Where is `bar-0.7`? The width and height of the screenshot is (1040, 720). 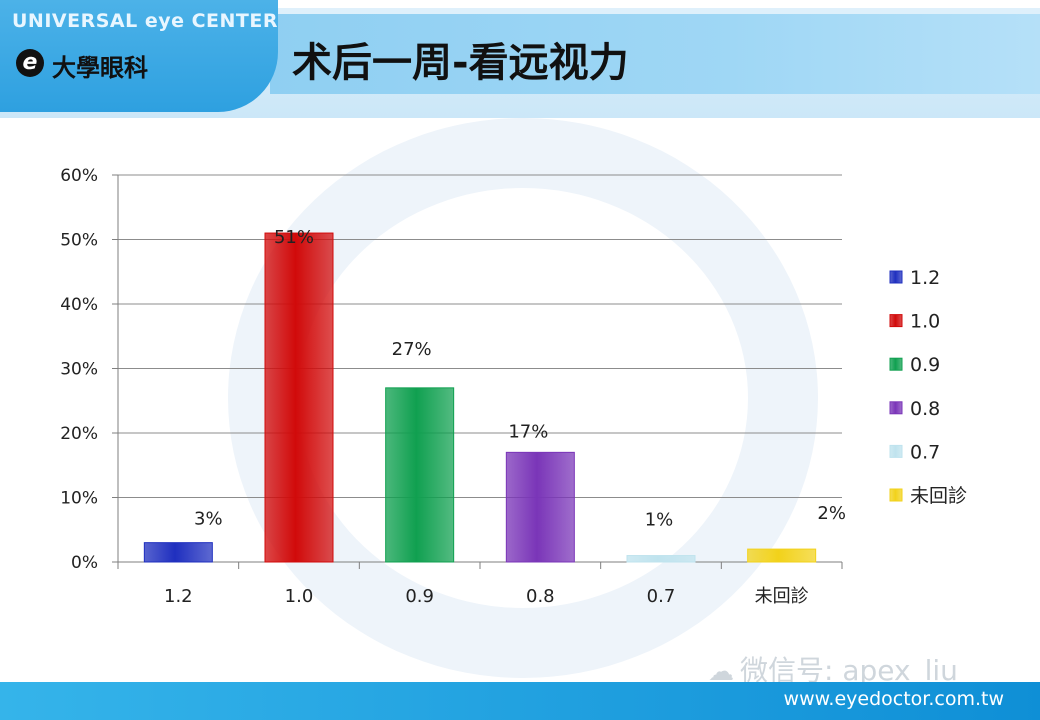 bar-0.7 is located at coordinates (661, 559).